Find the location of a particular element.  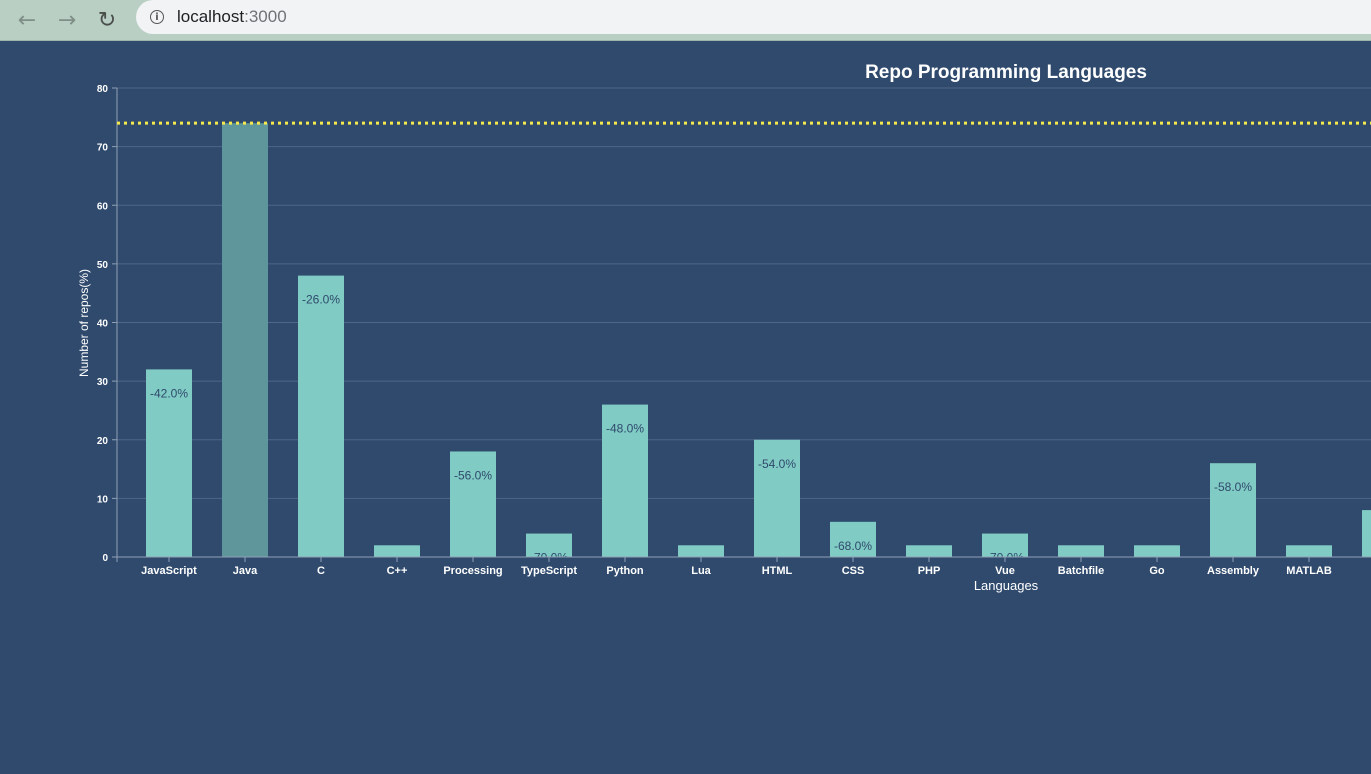

y-tick-label: 80 is located at coordinates (103, 89).